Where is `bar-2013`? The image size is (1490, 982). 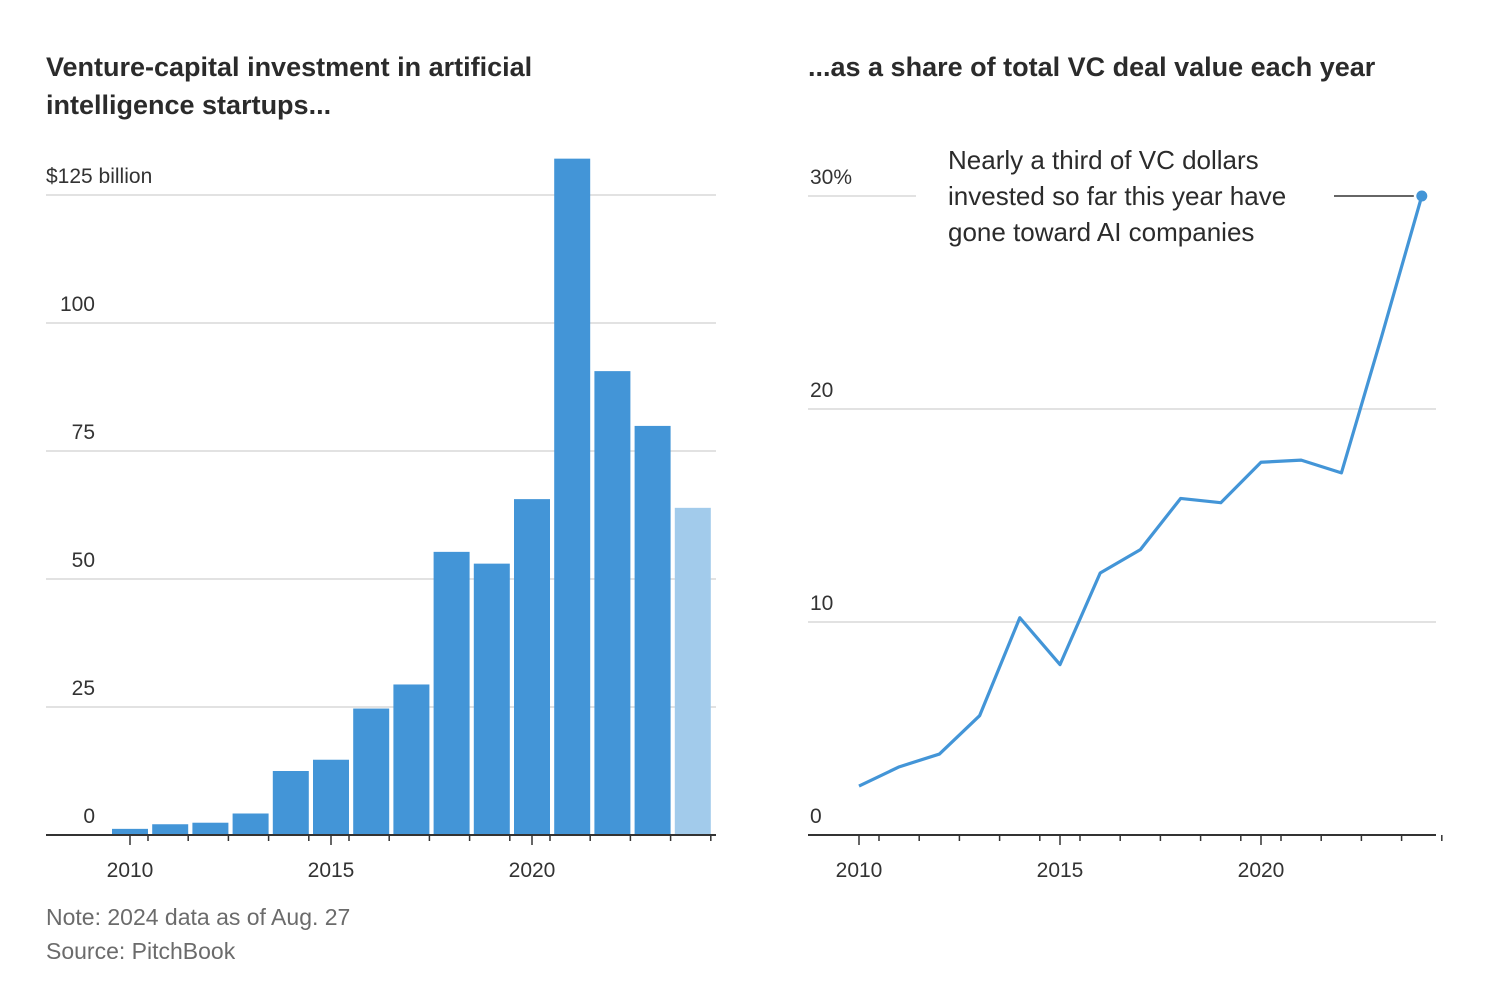 bar-2013 is located at coordinates (250, 824).